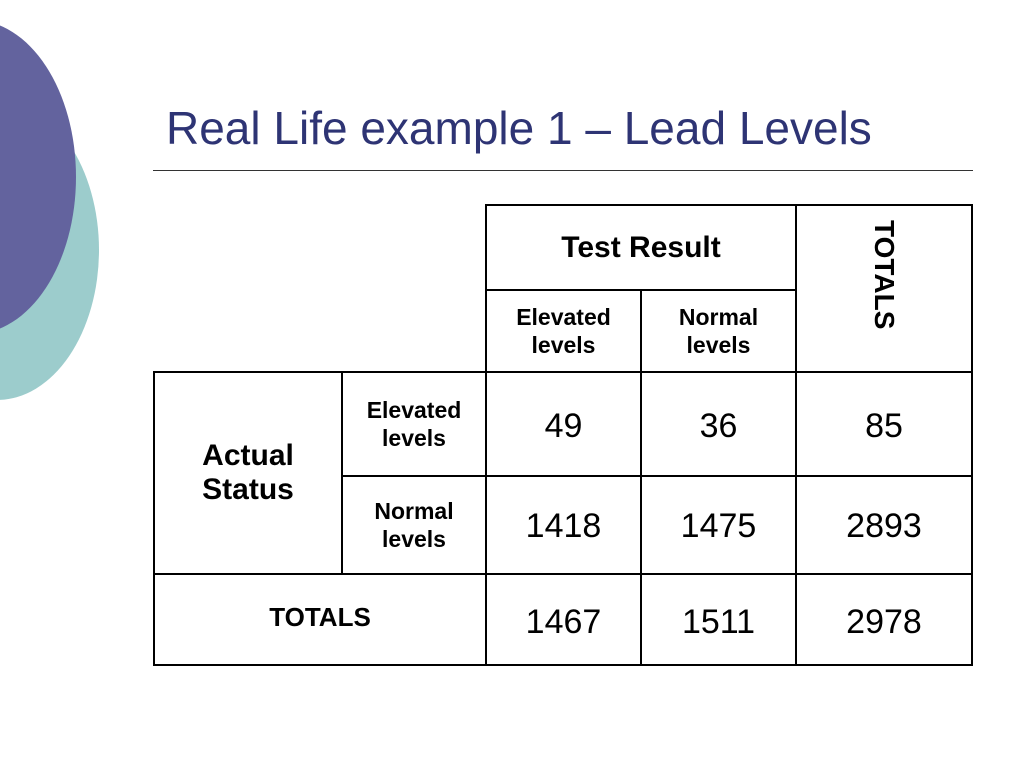  I want to click on test-result-header: Test Result, so click(641, 247).